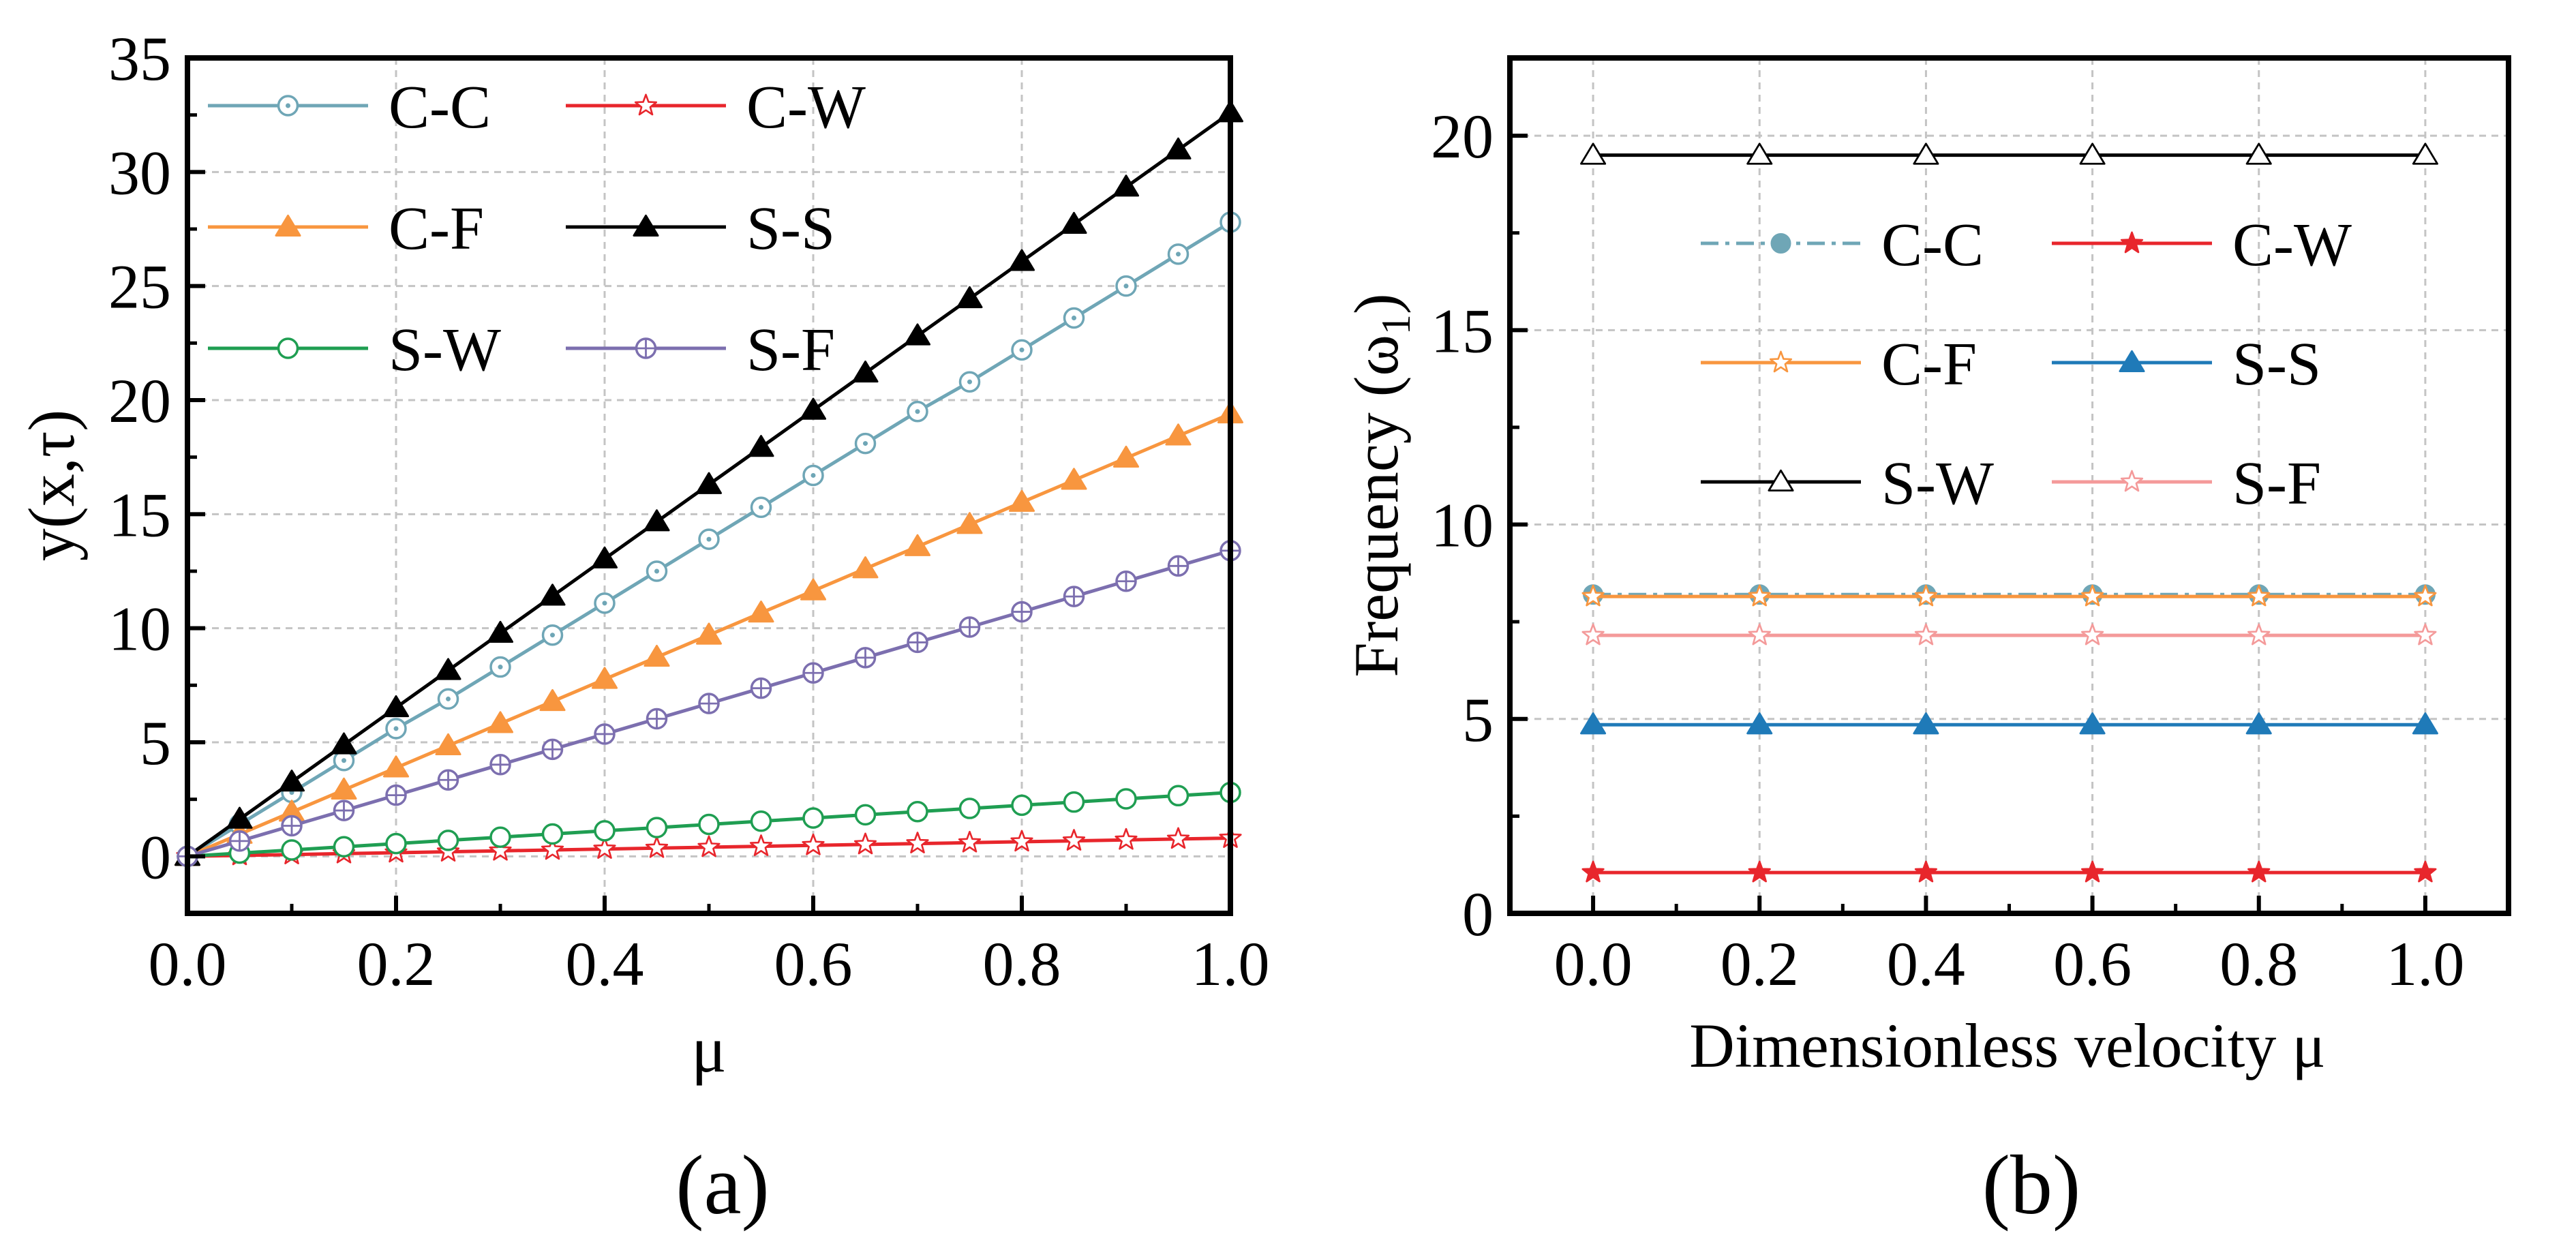 This screenshot has height=1246, width=2576. What do you see at coordinates (1463, 525) in the screenshot?
I see `y-tick-label: 10` at bounding box center [1463, 525].